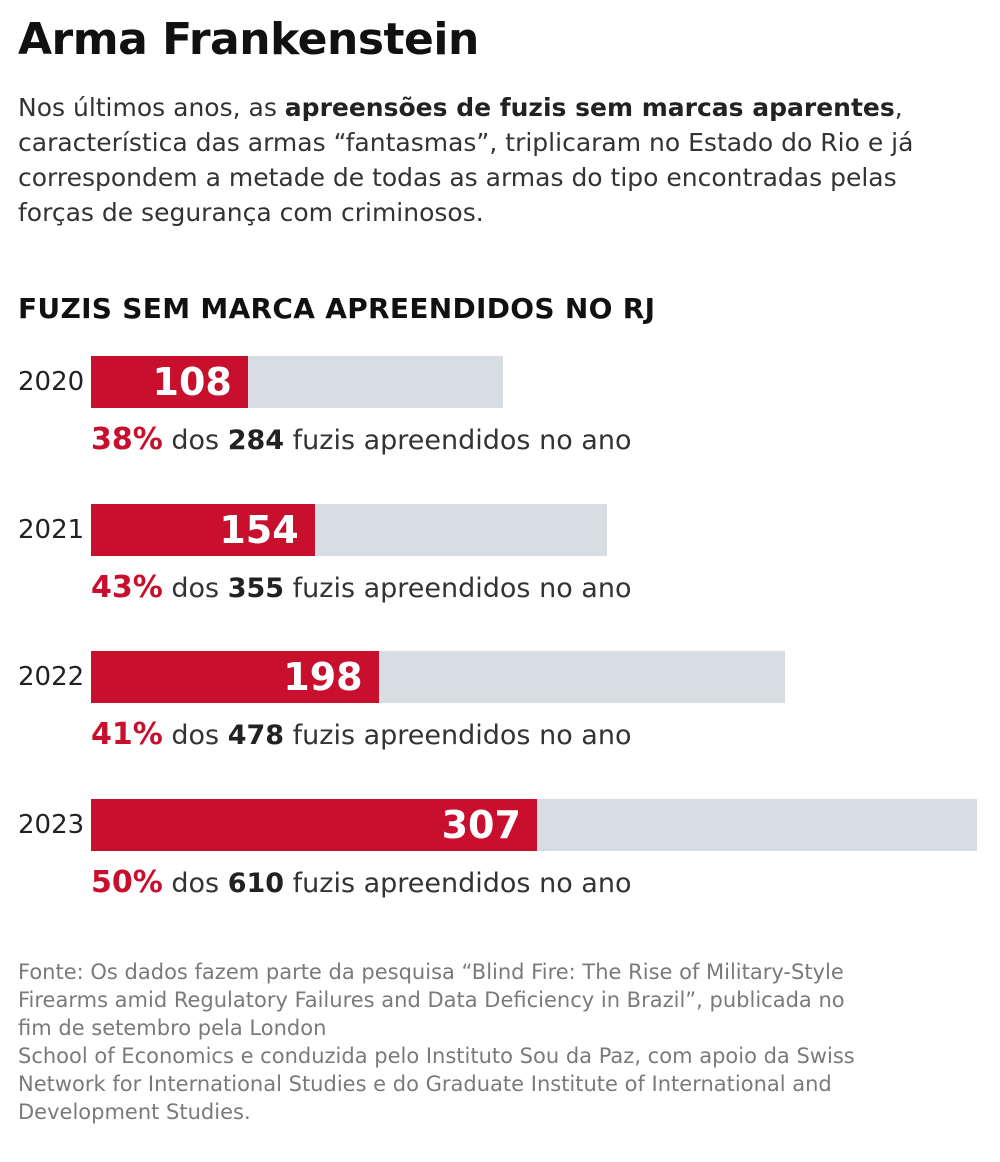 The image size is (1000, 1162). I want to click on total-bar: 154, so click(349, 529).